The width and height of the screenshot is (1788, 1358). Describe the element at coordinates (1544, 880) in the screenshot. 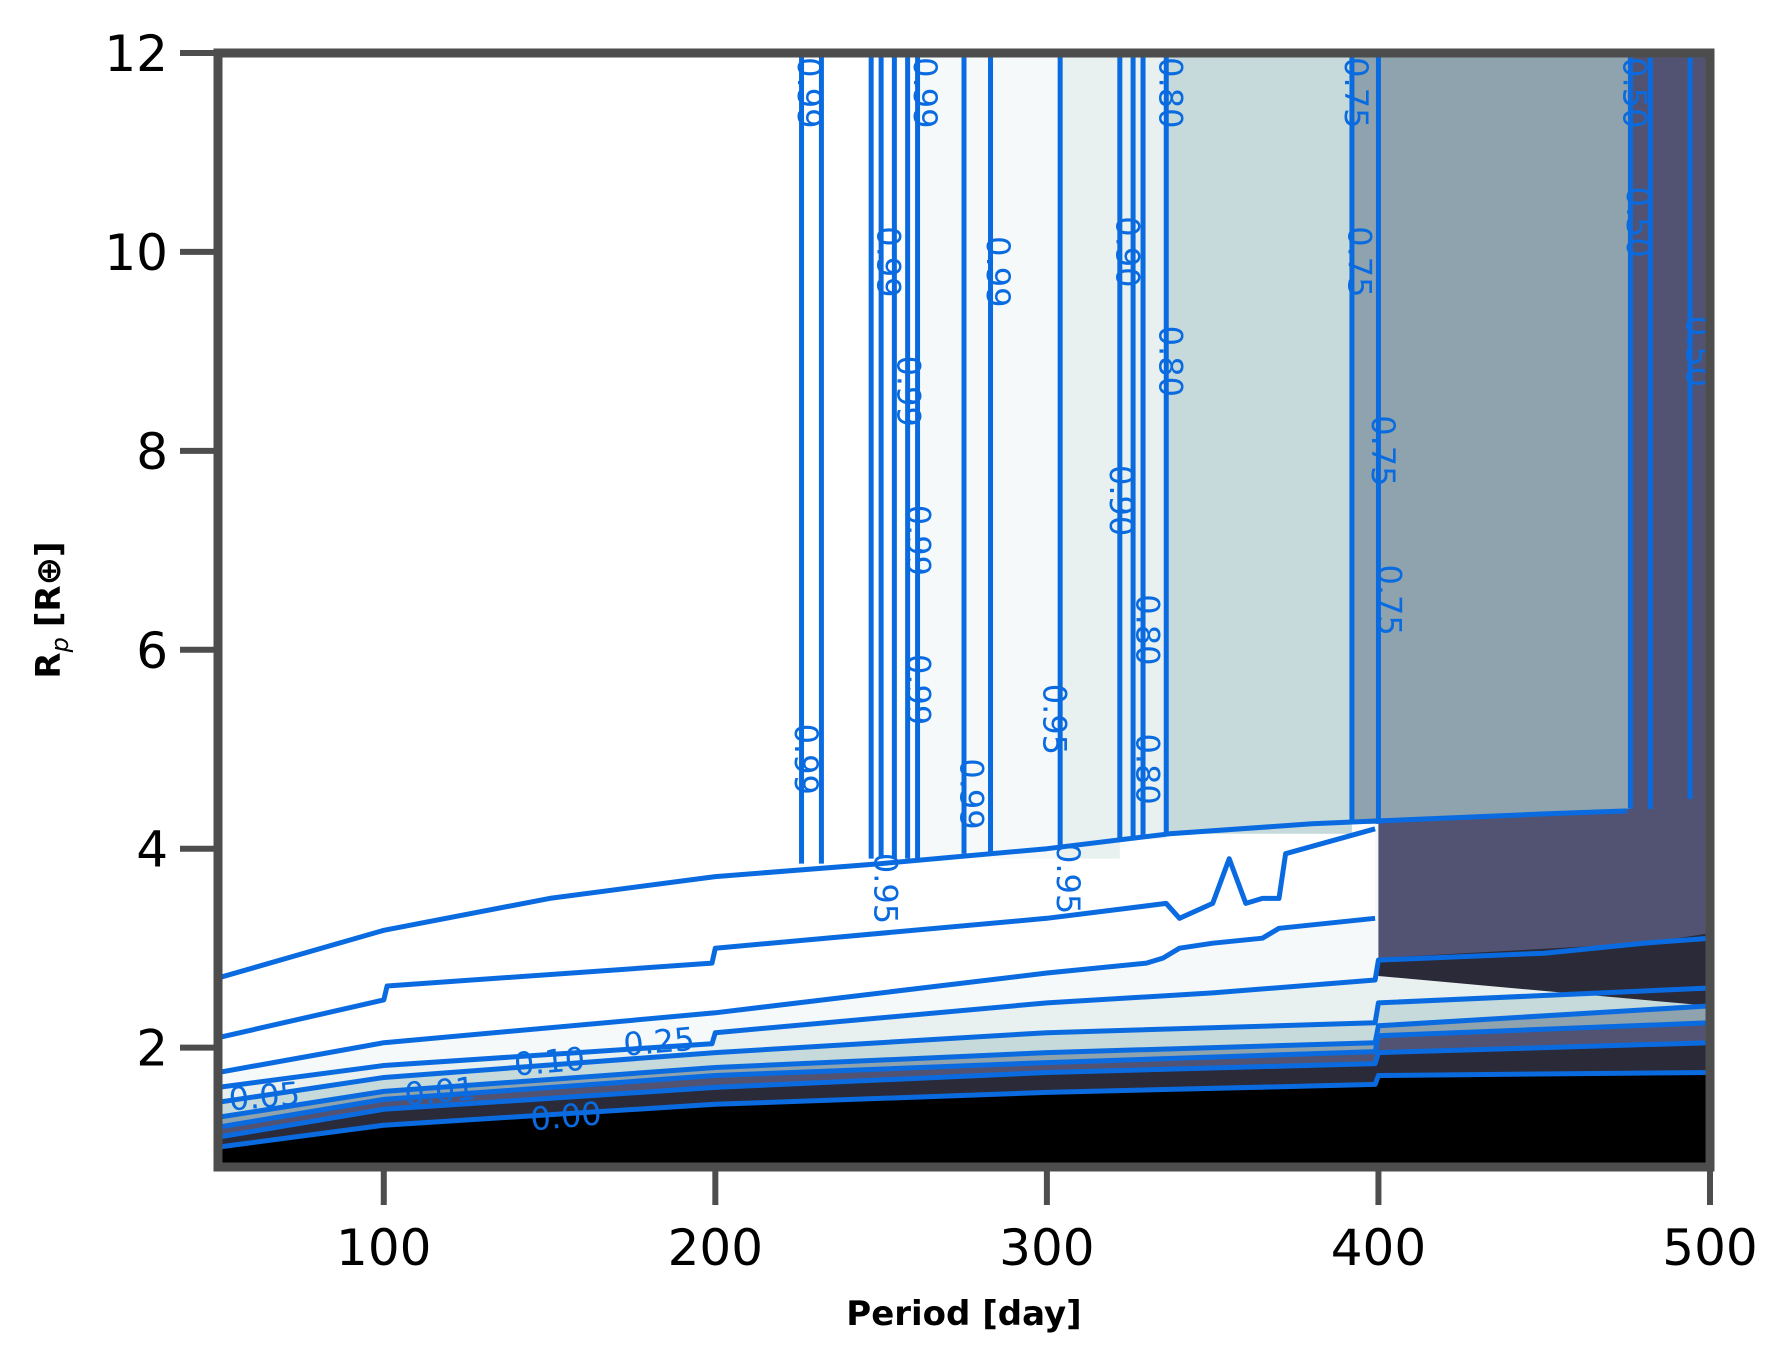

I see `fill-band-right-lower` at that location.